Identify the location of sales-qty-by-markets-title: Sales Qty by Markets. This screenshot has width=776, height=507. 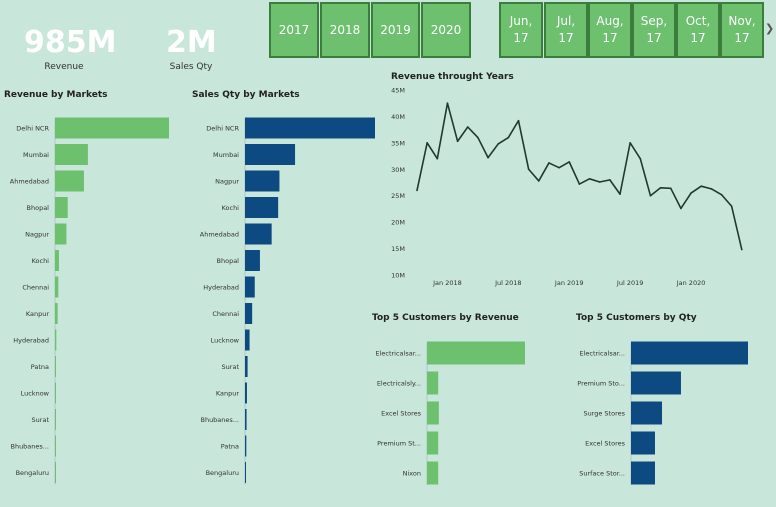
(246, 95).